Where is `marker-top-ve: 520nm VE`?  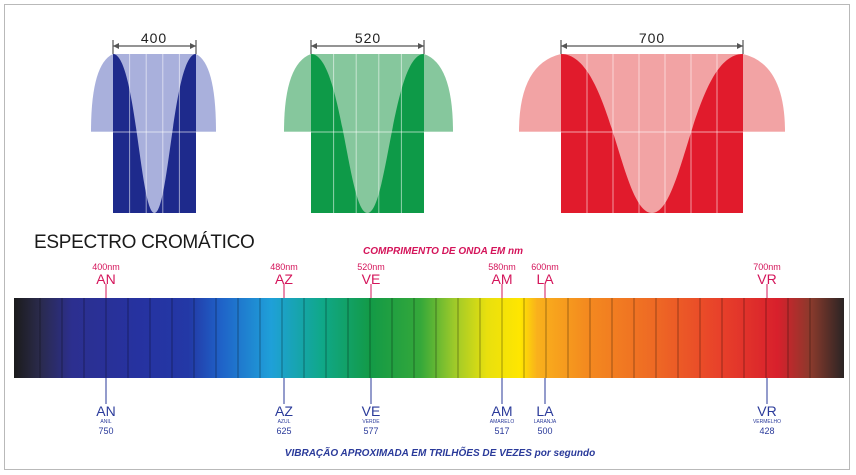 marker-top-ve: 520nm VE is located at coordinates (371, 274).